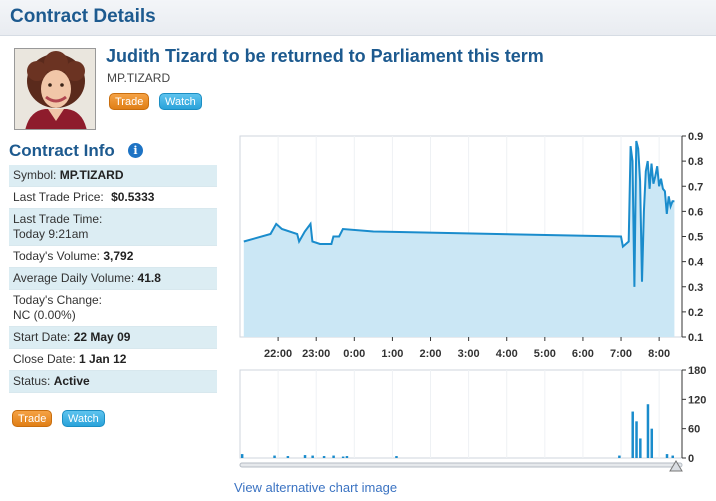  What do you see at coordinates (507, 354) in the screenshot?
I see `x-tick-label: 4:00` at bounding box center [507, 354].